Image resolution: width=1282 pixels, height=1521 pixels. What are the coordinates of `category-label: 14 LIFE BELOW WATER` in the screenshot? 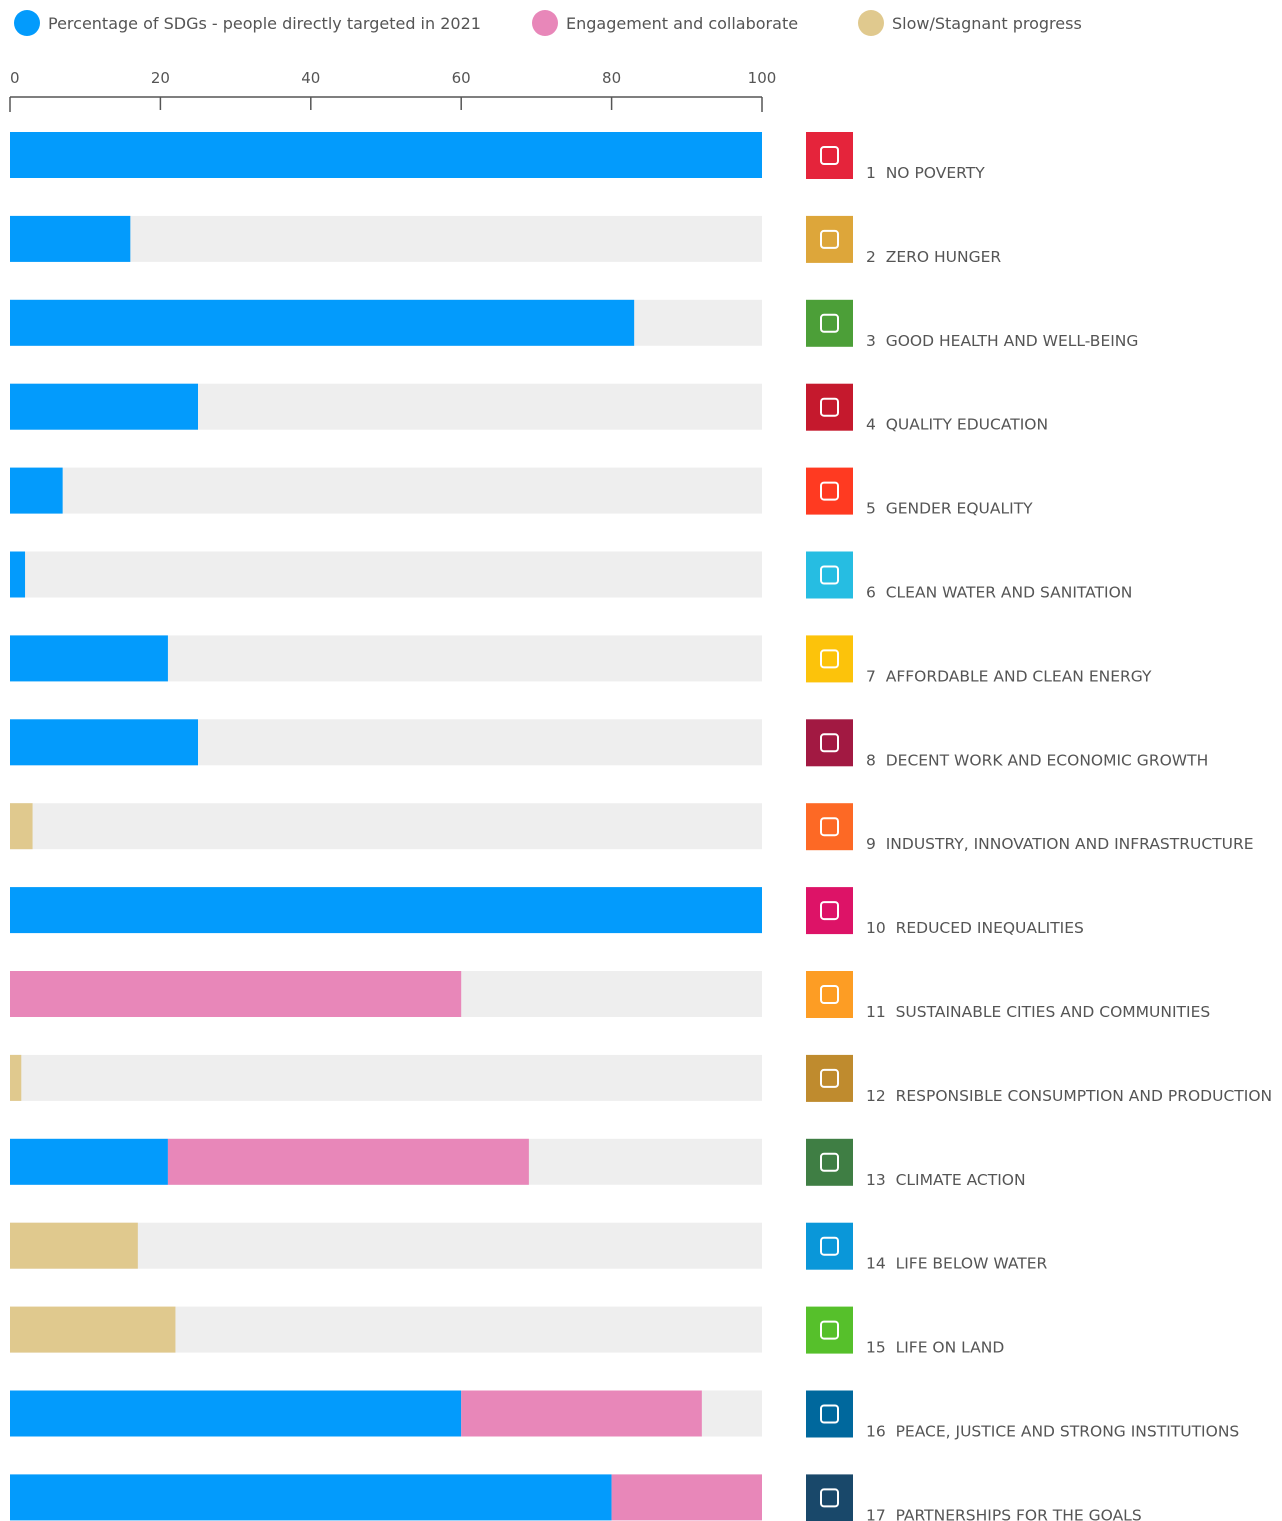 It's located at (957, 1264).